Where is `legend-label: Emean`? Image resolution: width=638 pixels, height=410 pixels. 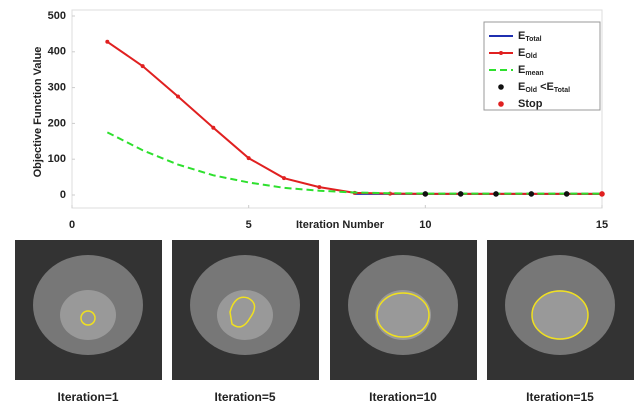
legend-label: Emean is located at coordinates (531, 70).